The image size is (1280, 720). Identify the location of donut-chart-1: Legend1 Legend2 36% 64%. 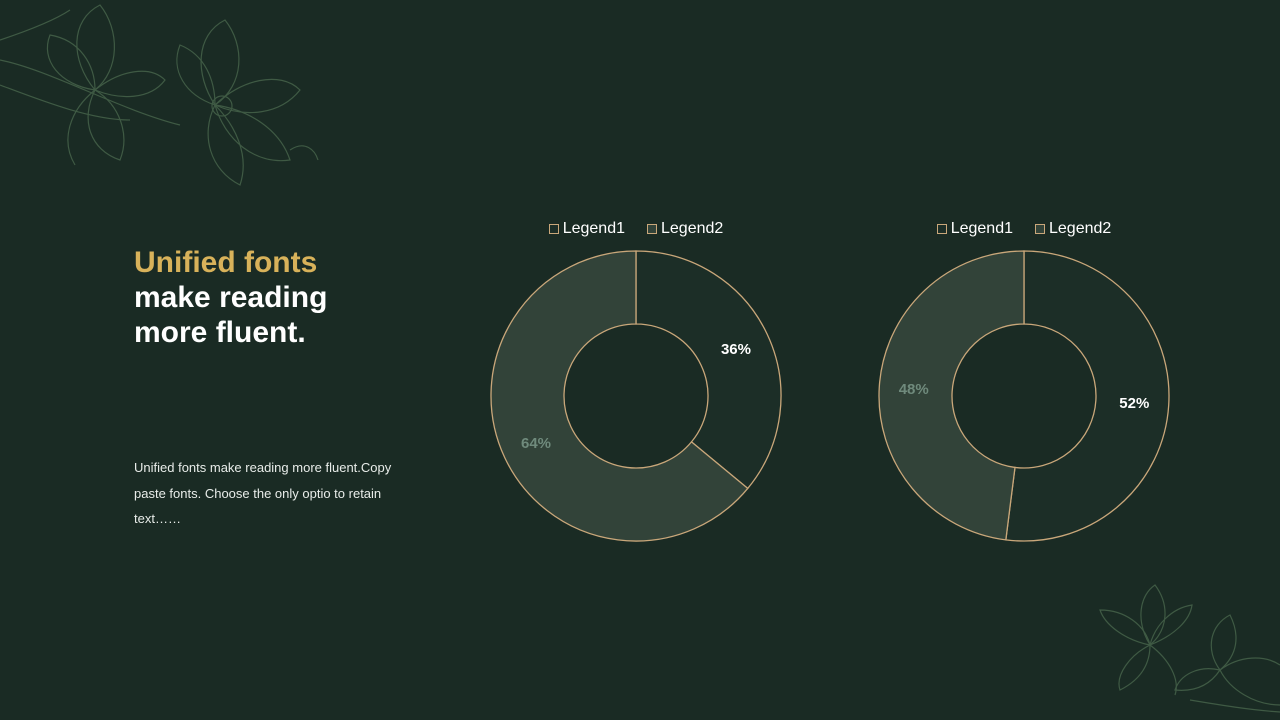
(636, 386).